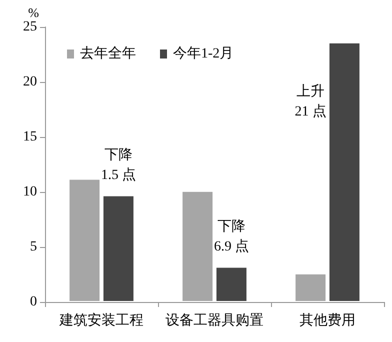  Describe the element at coordinates (215, 320) in the screenshot. I see `x-tick-label: 设备工器具购置` at that location.